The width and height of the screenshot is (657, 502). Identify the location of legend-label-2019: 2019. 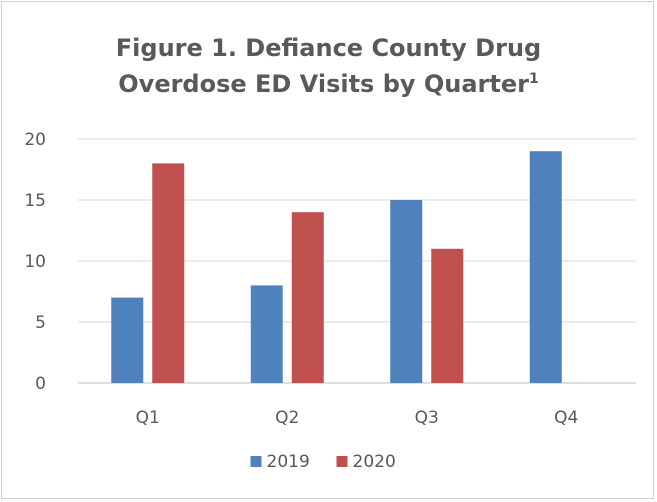
(288, 462).